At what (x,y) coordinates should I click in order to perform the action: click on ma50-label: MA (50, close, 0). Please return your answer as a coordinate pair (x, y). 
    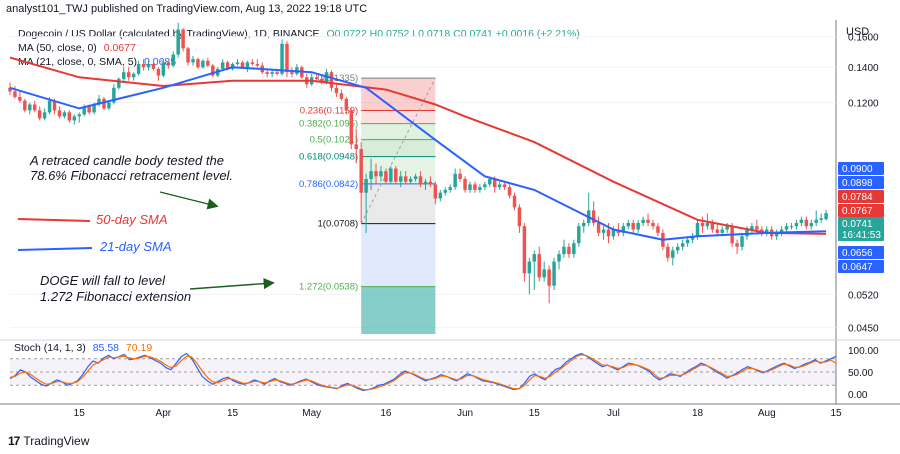
    Looking at the image, I should click on (57, 48).